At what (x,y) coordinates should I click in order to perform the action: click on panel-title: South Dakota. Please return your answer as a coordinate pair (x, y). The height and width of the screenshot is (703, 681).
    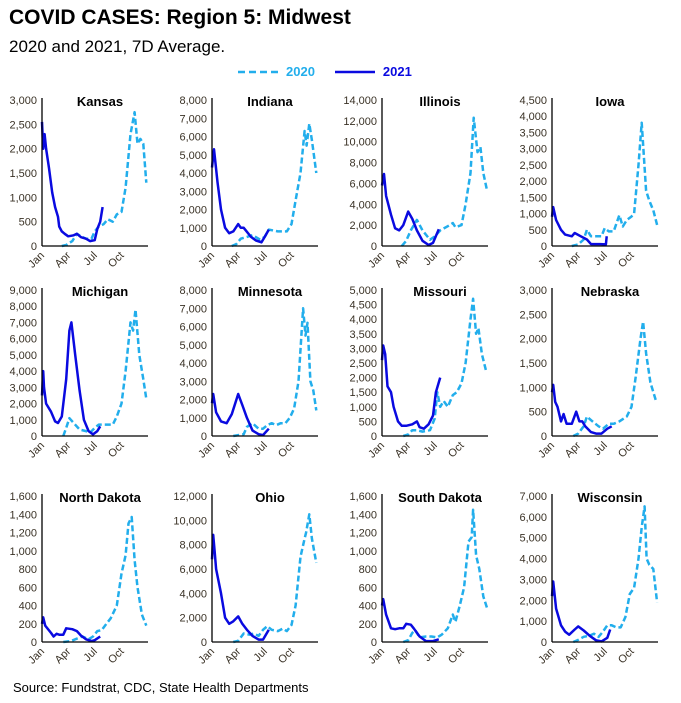
    Looking at the image, I should click on (440, 497).